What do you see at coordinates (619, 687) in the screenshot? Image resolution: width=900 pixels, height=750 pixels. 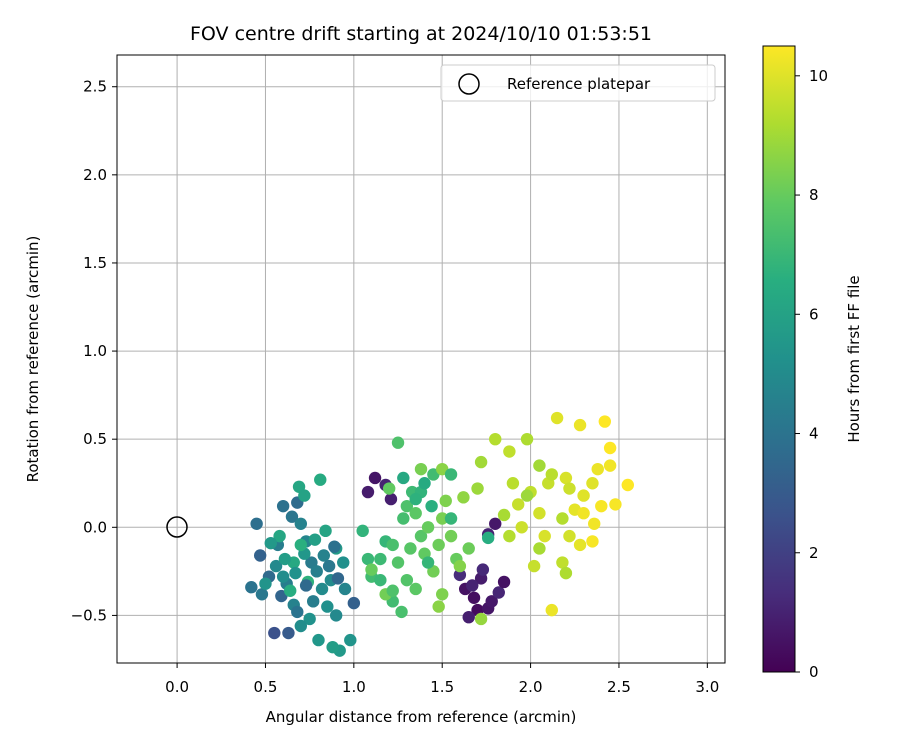 I see `x-tick-label: 2.5` at bounding box center [619, 687].